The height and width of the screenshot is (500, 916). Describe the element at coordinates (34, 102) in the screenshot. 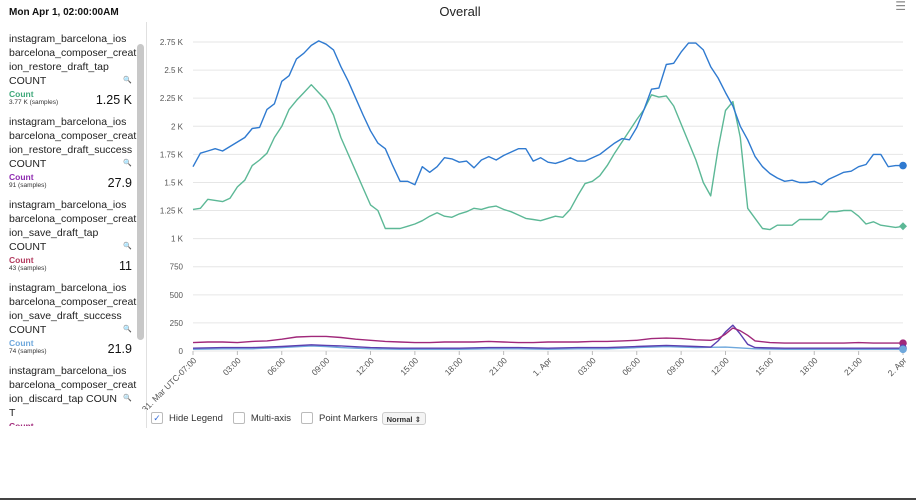

I see `metric-samples: 3.77 K (samples)` at that location.